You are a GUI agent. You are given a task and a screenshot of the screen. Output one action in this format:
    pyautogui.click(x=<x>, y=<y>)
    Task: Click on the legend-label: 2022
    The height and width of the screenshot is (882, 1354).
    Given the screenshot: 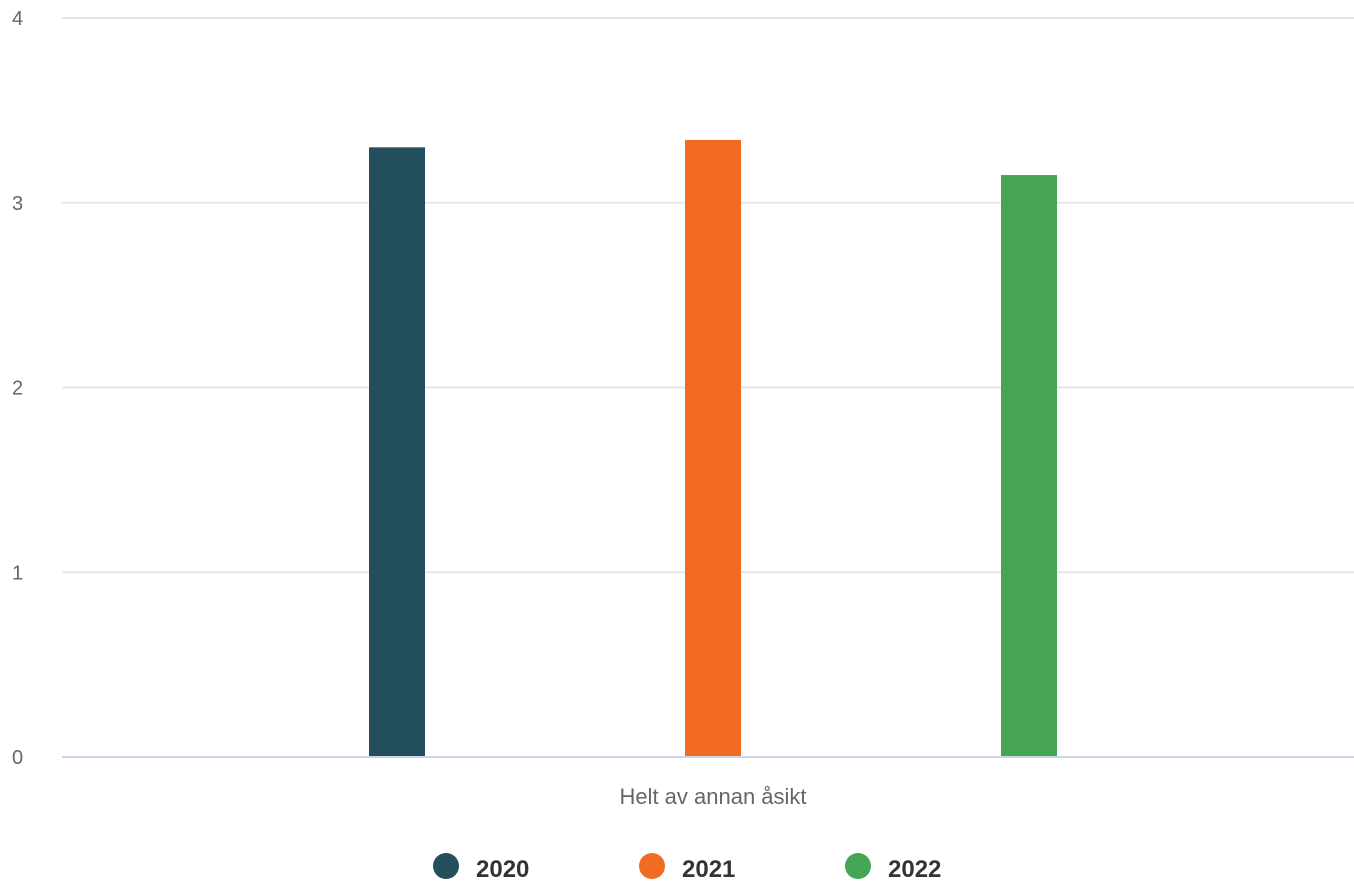 What is the action you would take?
    pyautogui.click(x=914, y=869)
    